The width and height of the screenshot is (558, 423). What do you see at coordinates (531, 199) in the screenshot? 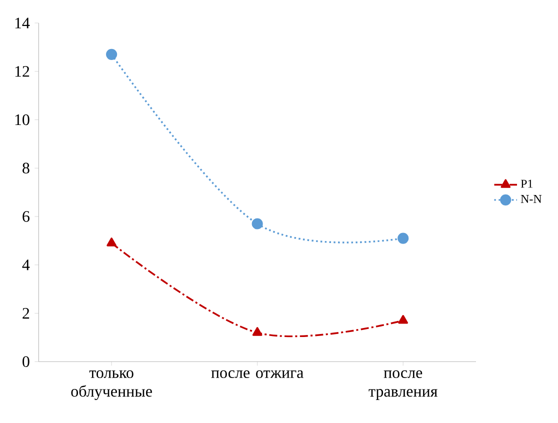
I see `legend-label: N-N` at bounding box center [531, 199].